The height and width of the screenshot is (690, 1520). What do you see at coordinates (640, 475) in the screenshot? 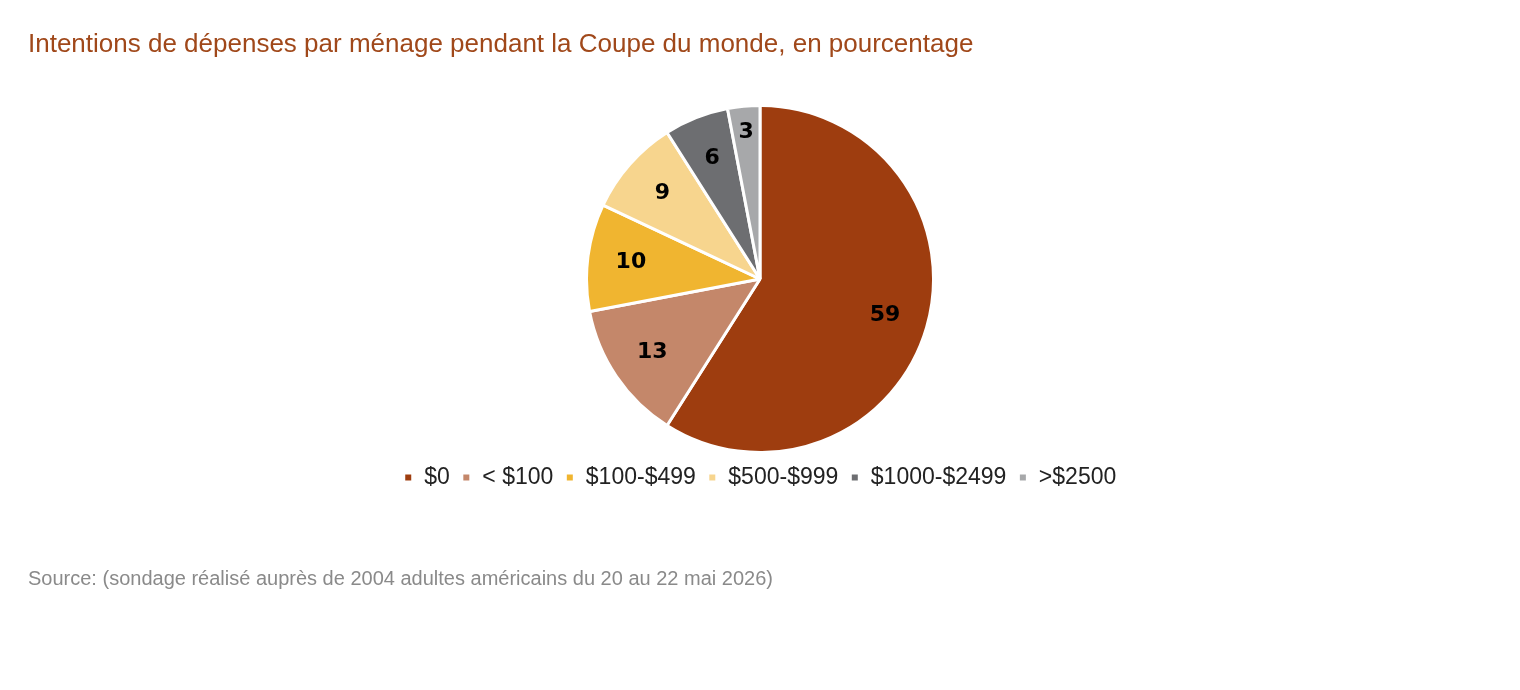
I see `legend-label: $100-$499` at bounding box center [640, 475].